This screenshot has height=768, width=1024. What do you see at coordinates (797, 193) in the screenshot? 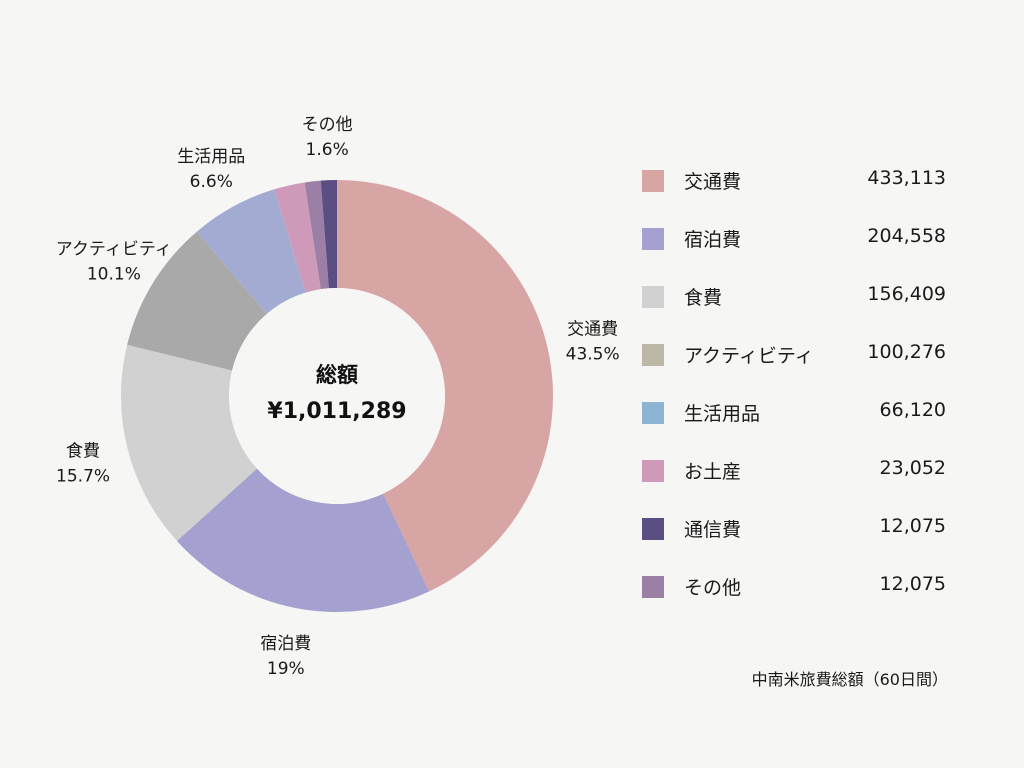
I see `legend-item: 交通費 433,113` at bounding box center [797, 193].